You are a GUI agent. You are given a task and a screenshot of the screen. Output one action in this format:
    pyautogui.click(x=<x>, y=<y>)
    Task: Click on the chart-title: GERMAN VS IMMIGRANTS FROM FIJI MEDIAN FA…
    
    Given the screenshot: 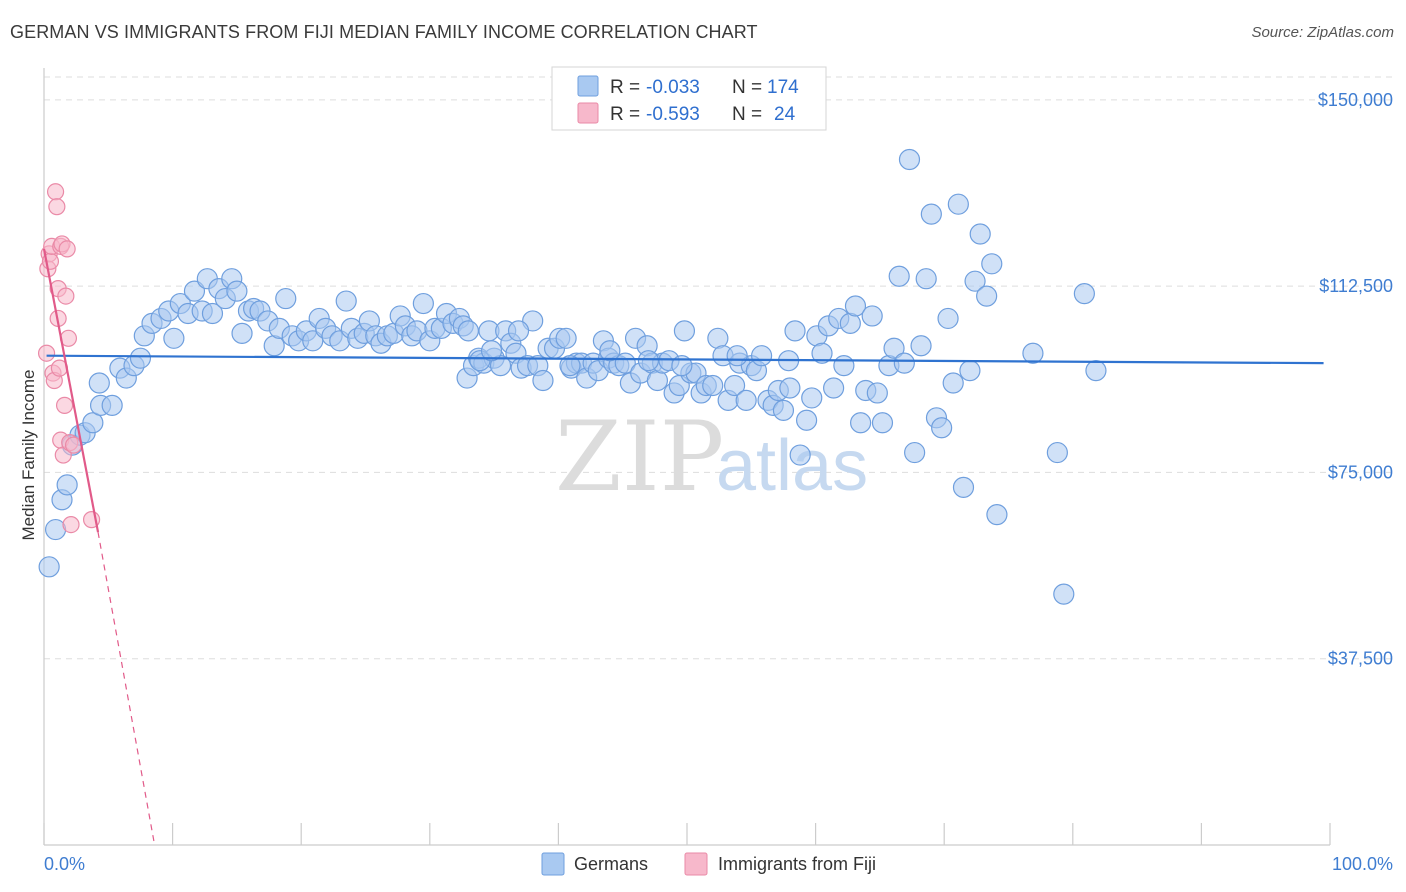 What is the action you would take?
    pyautogui.click(x=384, y=32)
    